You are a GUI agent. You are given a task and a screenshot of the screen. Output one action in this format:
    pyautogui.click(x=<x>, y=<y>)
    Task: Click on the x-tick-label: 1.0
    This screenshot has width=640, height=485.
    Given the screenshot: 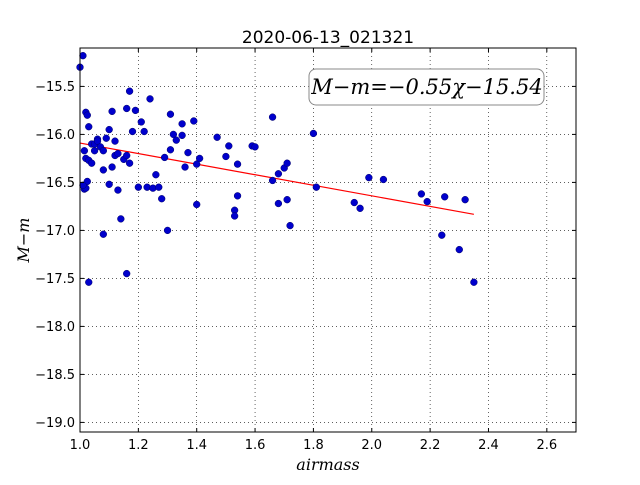 What is the action you would take?
    pyautogui.click(x=80, y=445)
    